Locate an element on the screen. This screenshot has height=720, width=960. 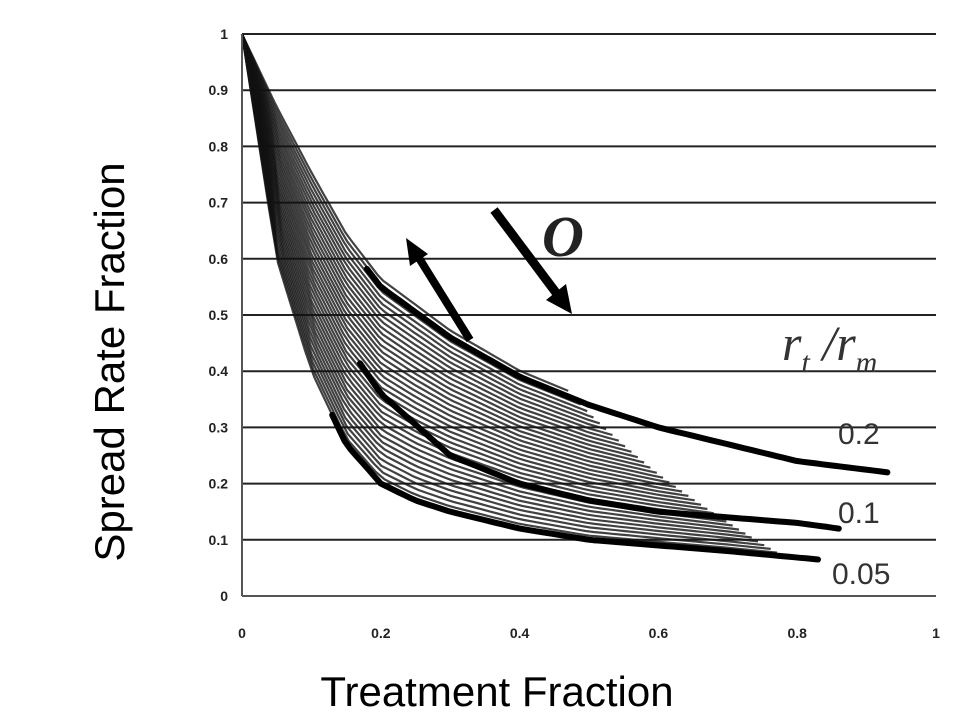
annotation-arrowhead-main is located at coordinates (559, 299).